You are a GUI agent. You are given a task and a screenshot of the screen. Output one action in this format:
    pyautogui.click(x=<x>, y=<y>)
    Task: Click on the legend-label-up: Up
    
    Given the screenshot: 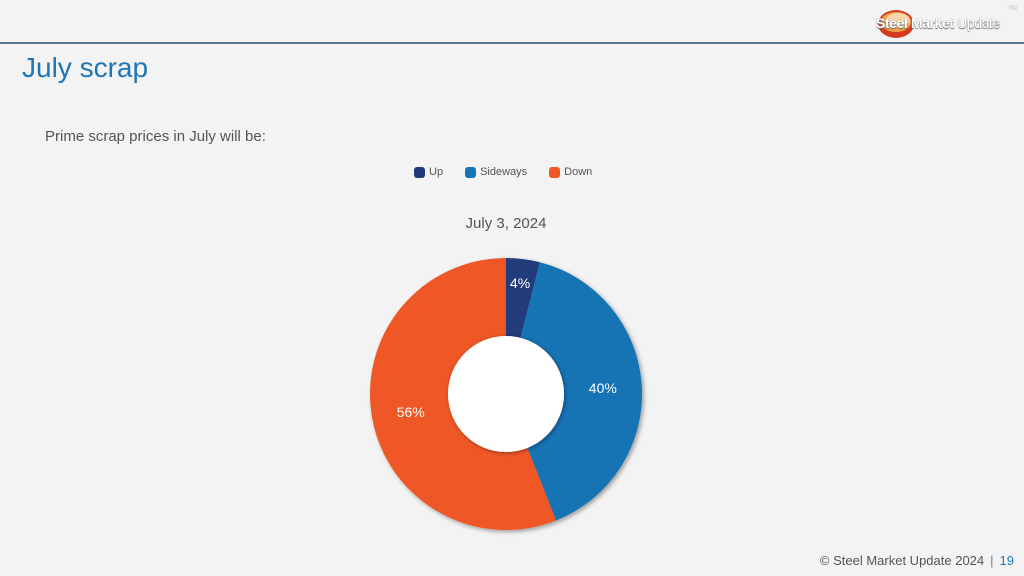 What is the action you would take?
    pyautogui.click(x=436, y=172)
    